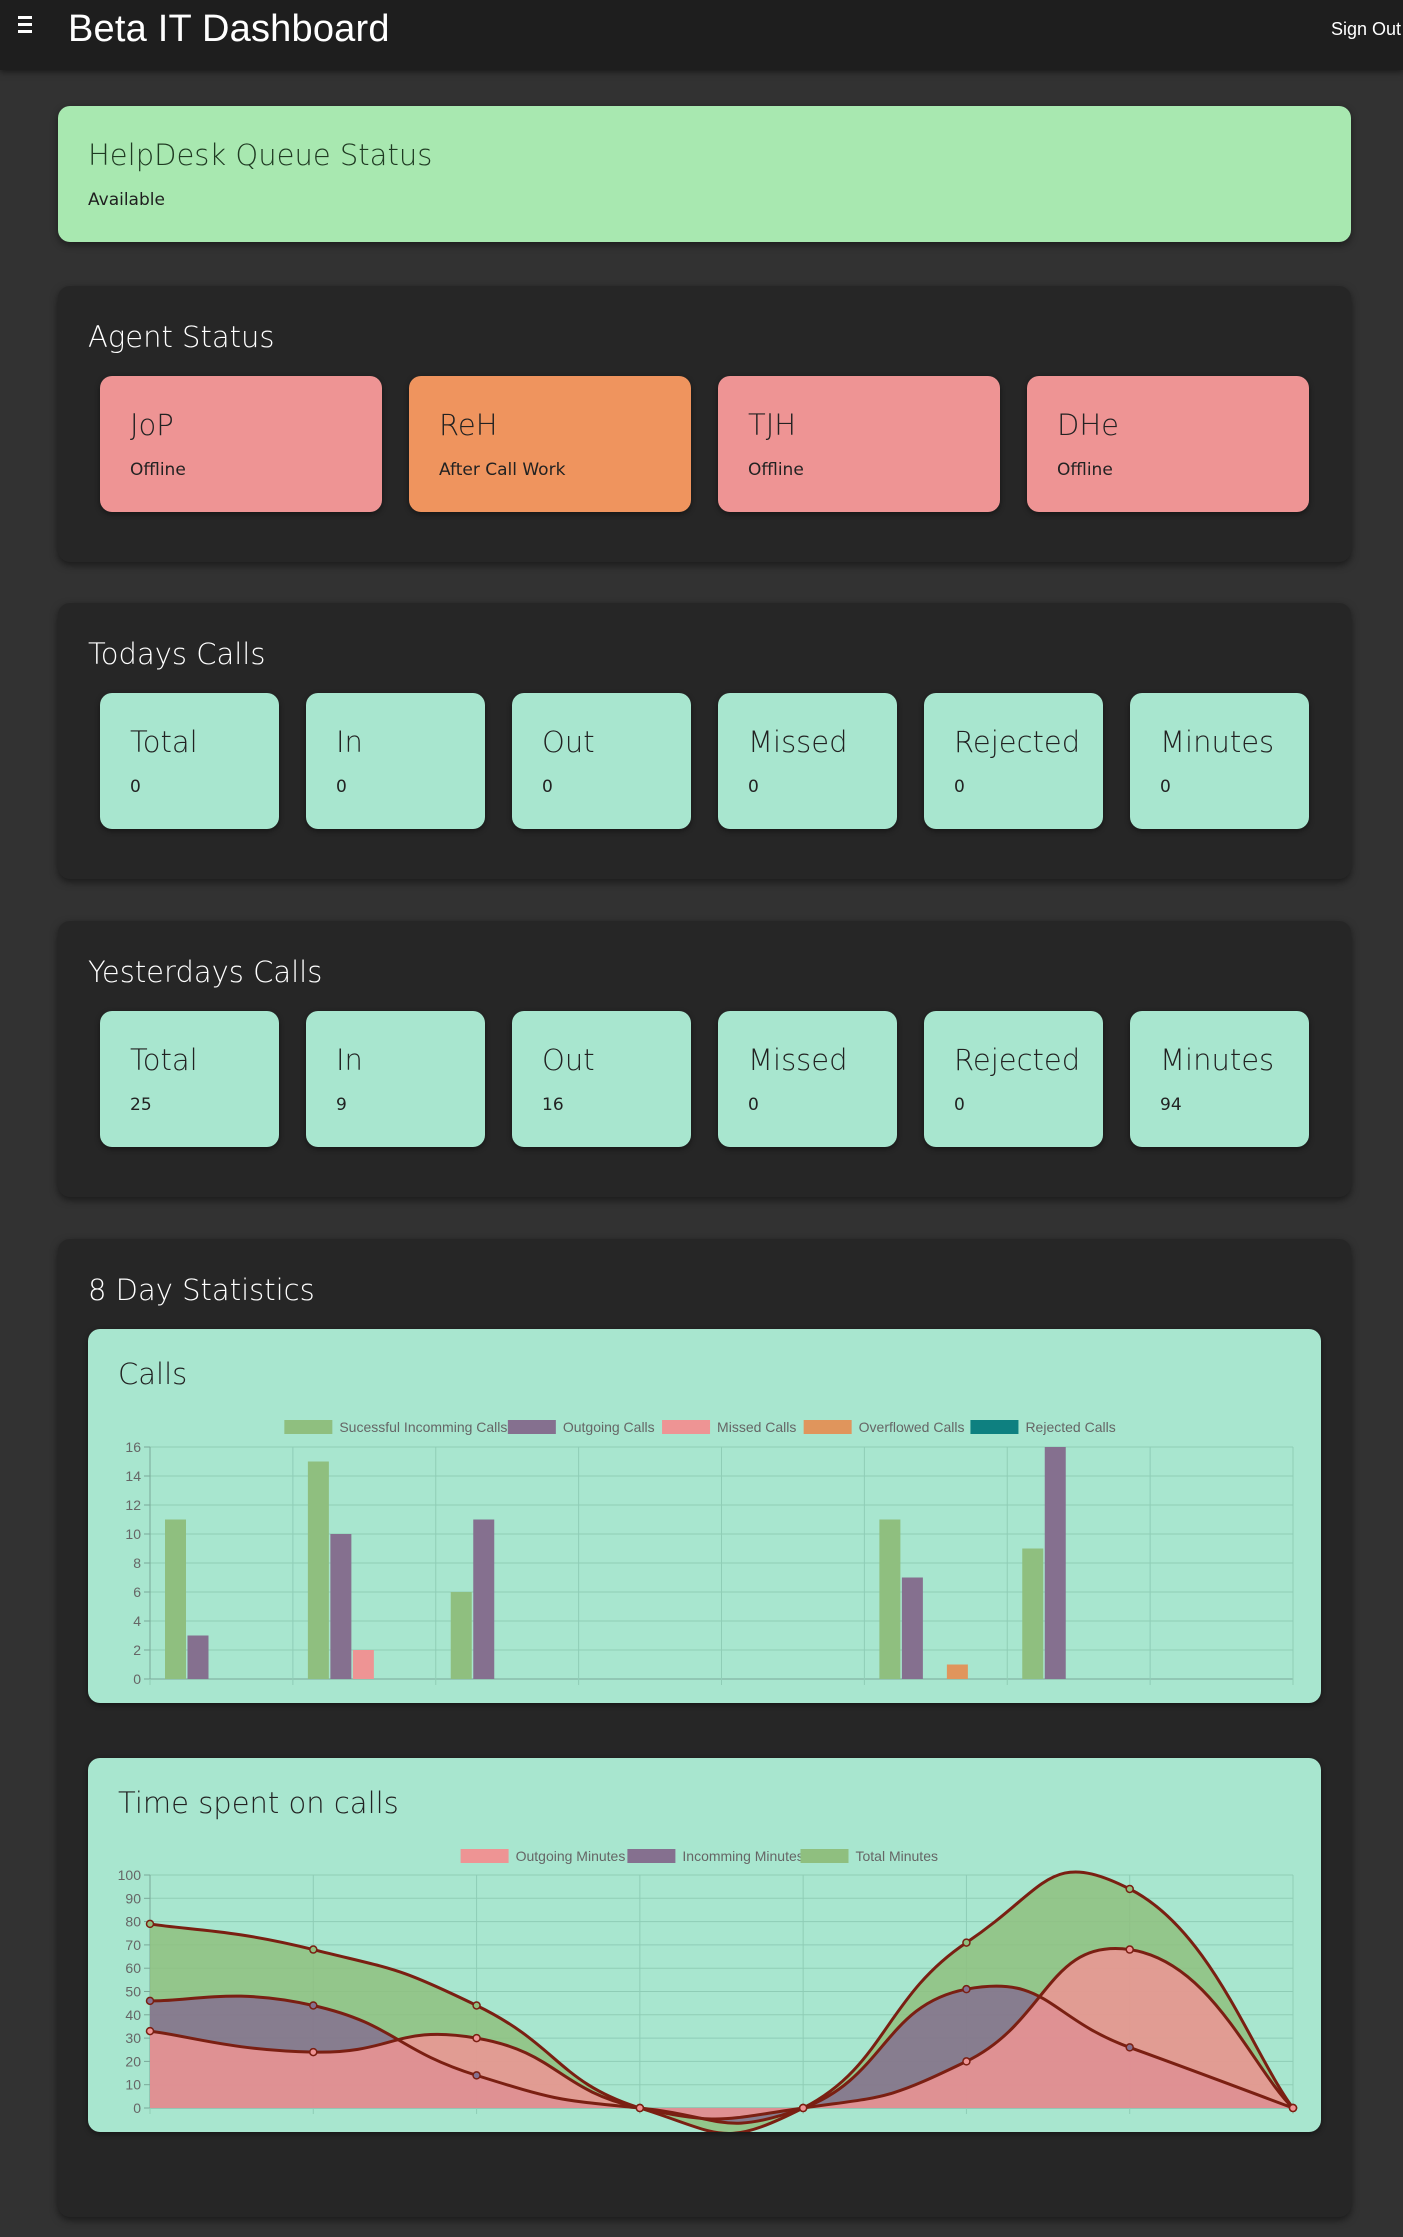 The height and width of the screenshot is (2237, 1403). Describe the element at coordinates (189, 761) in the screenshot. I see `stat-card-total: Total 0` at that location.